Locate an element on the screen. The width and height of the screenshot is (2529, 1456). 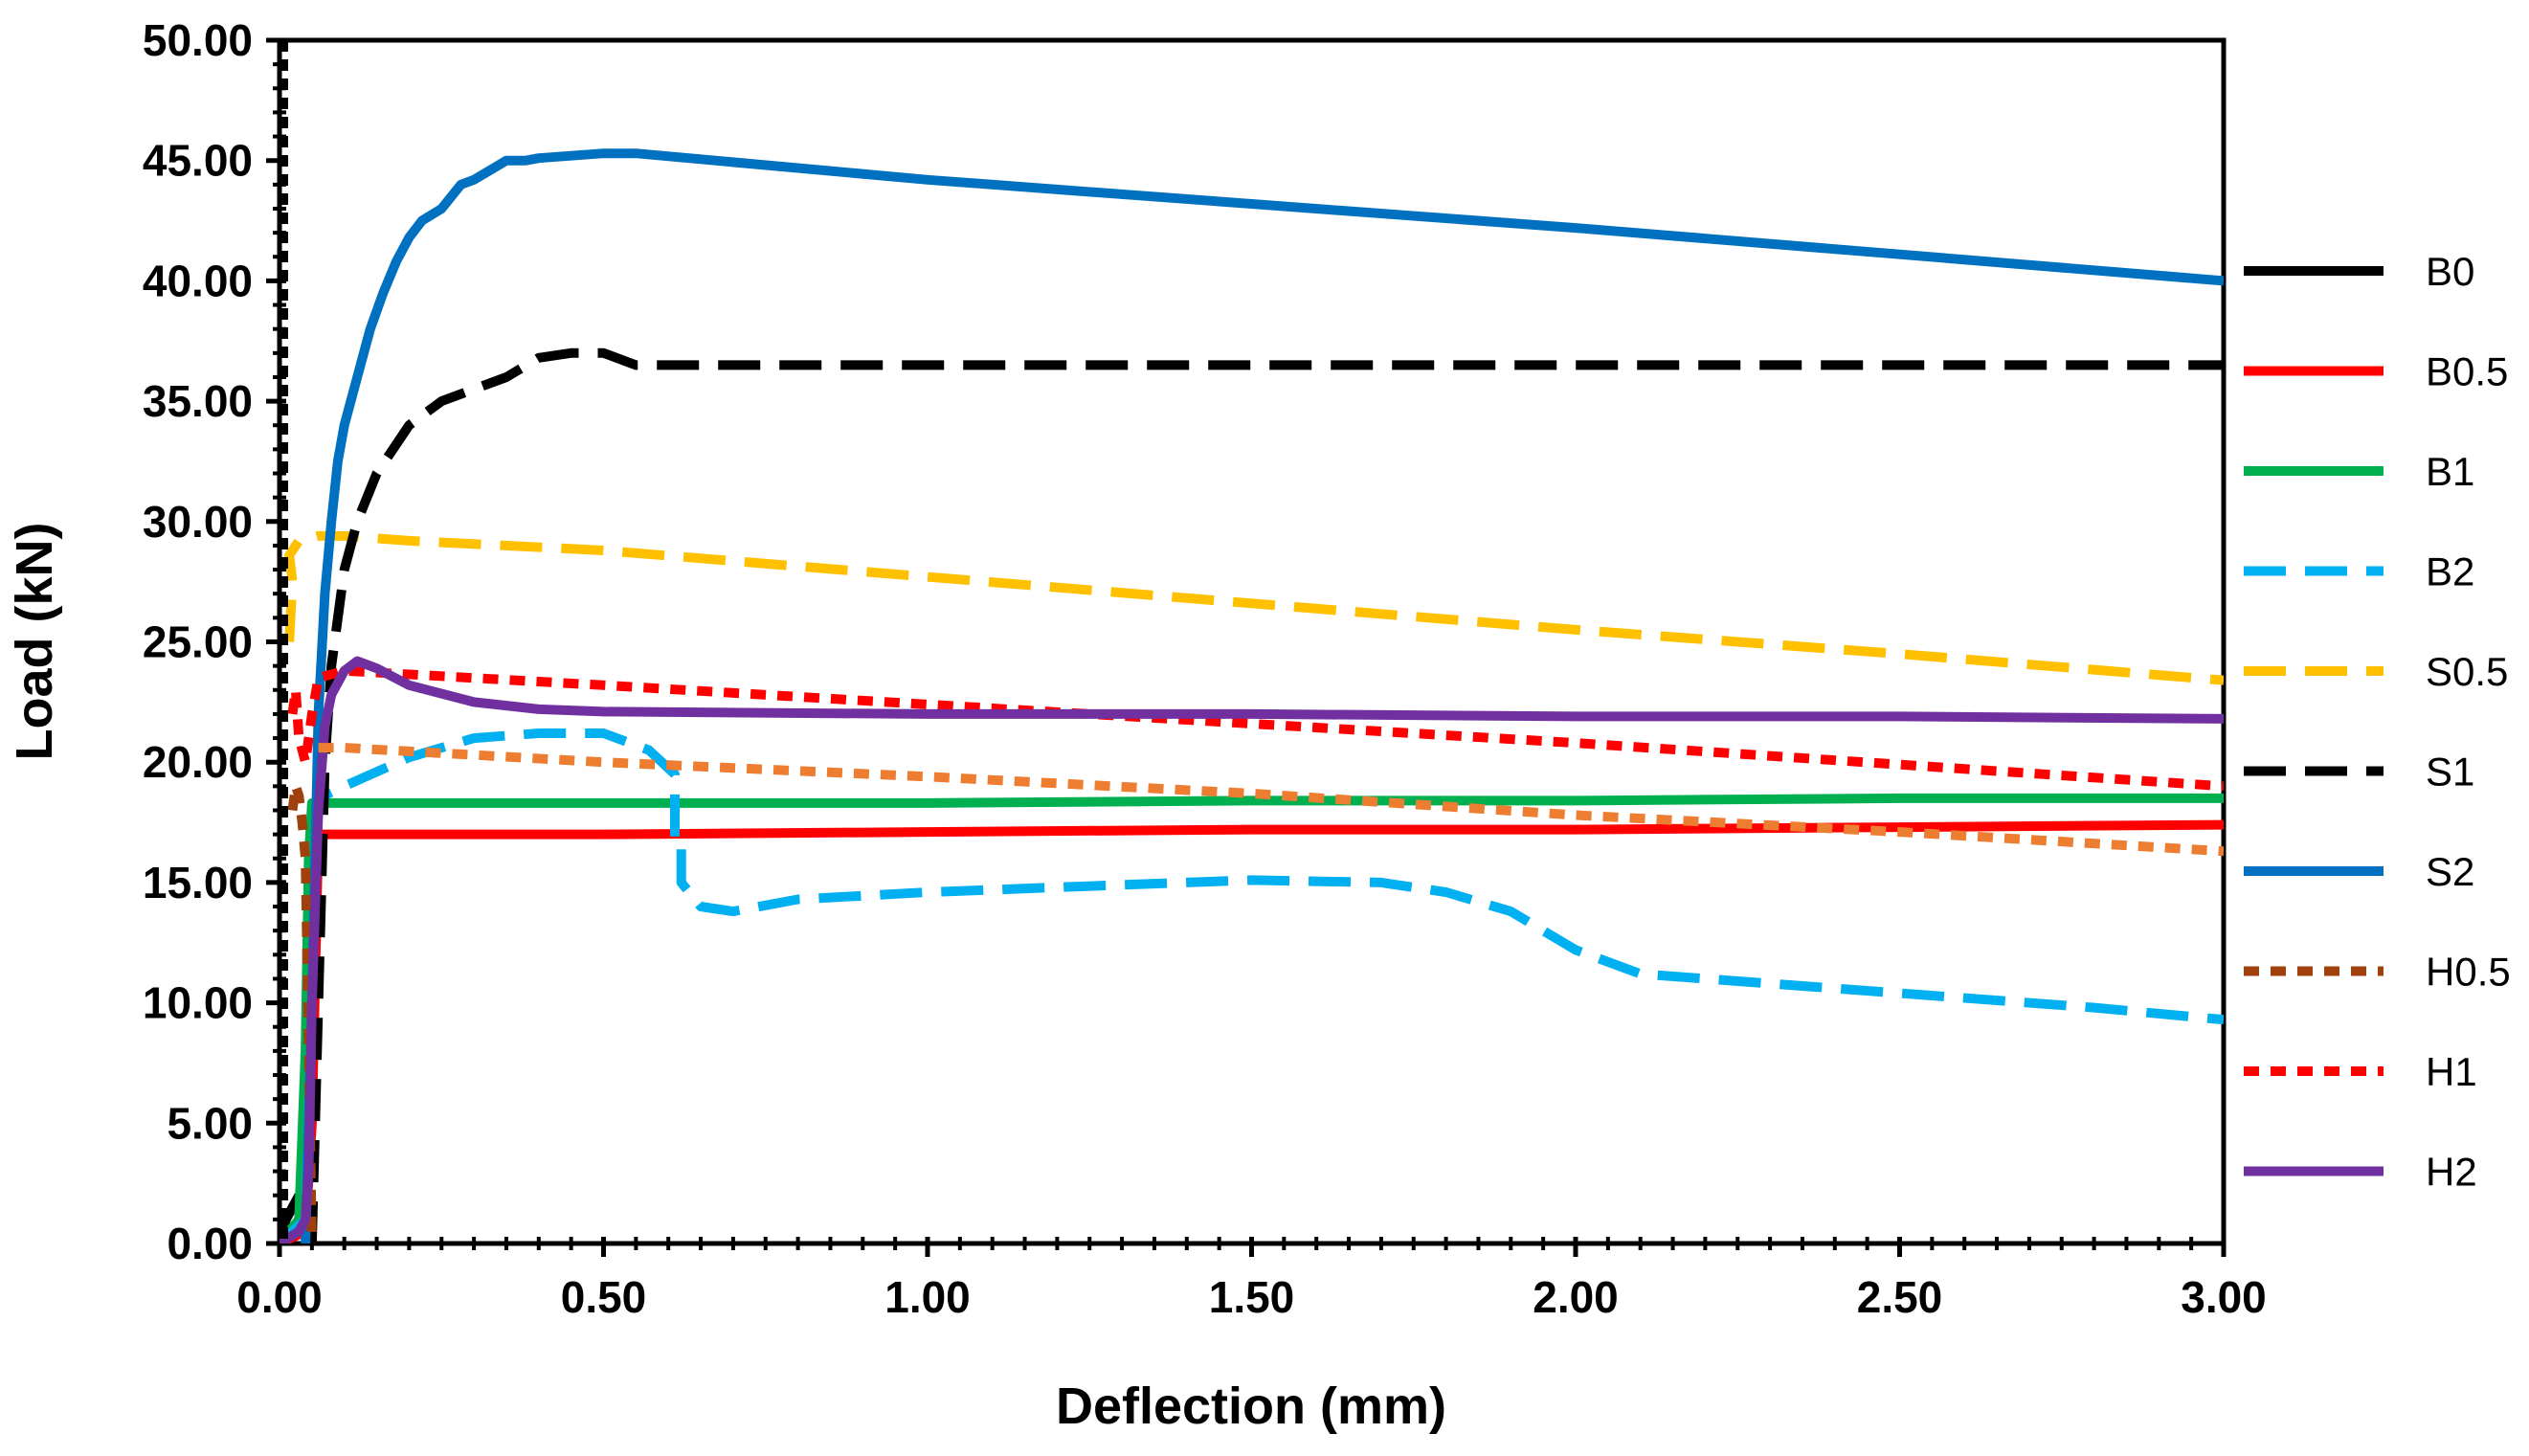
x-tick-label: 2.50 is located at coordinates (1900, 1297).